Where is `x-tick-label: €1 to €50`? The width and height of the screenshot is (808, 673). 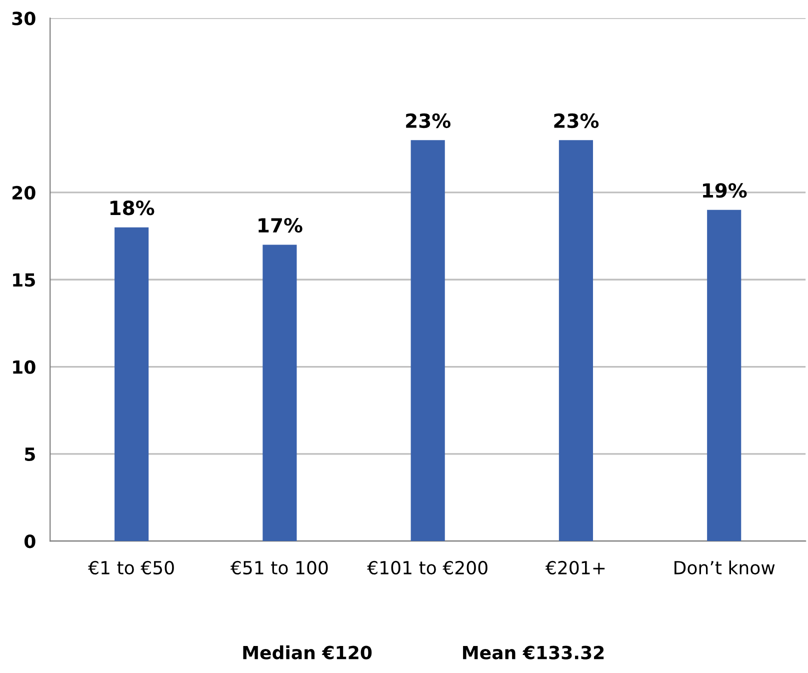 x-tick-label: €1 to €50 is located at coordinates (131, 567).